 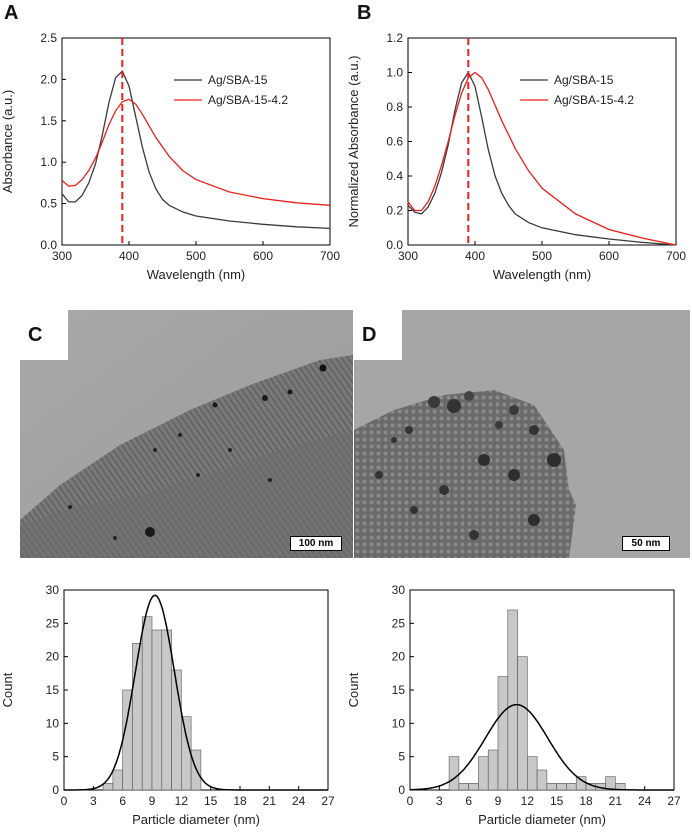 I want to click on x-tick-label: 600, so click(x=609, y=256).